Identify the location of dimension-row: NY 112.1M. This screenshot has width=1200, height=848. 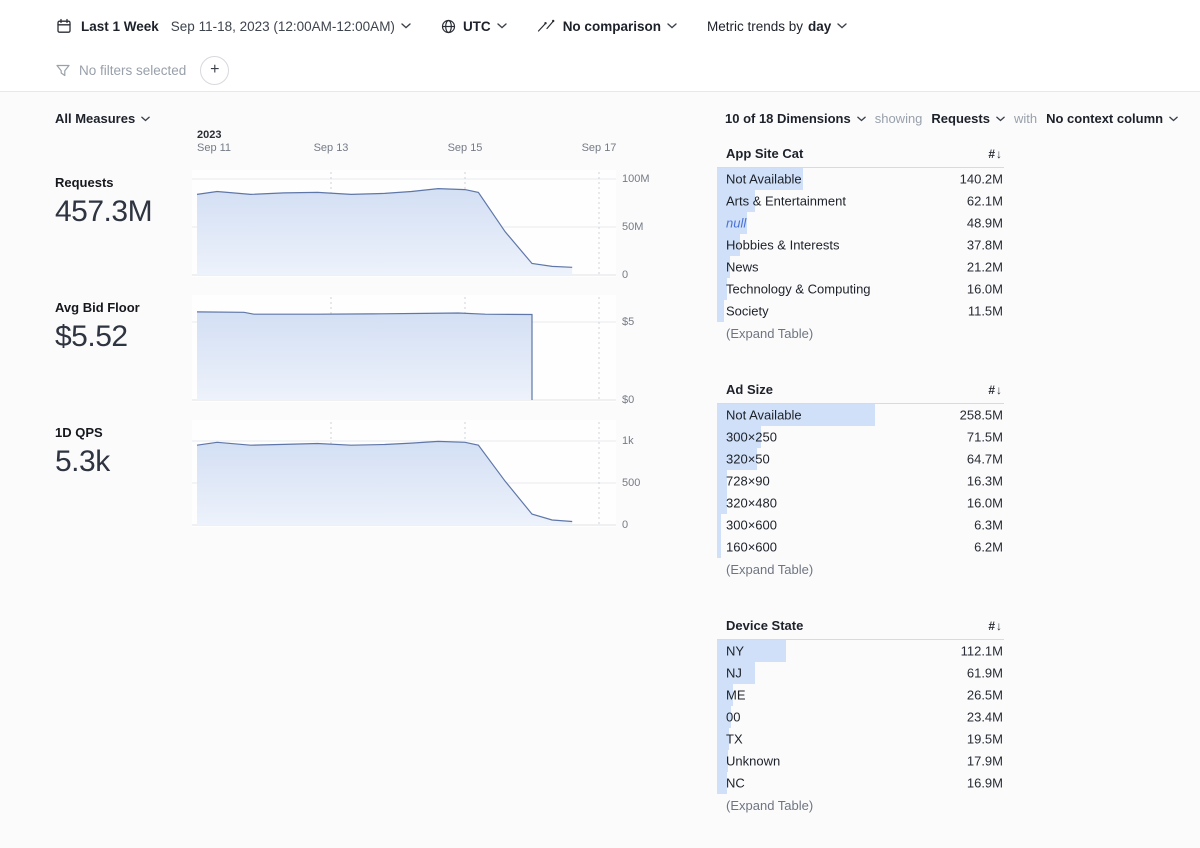
(860, 651).